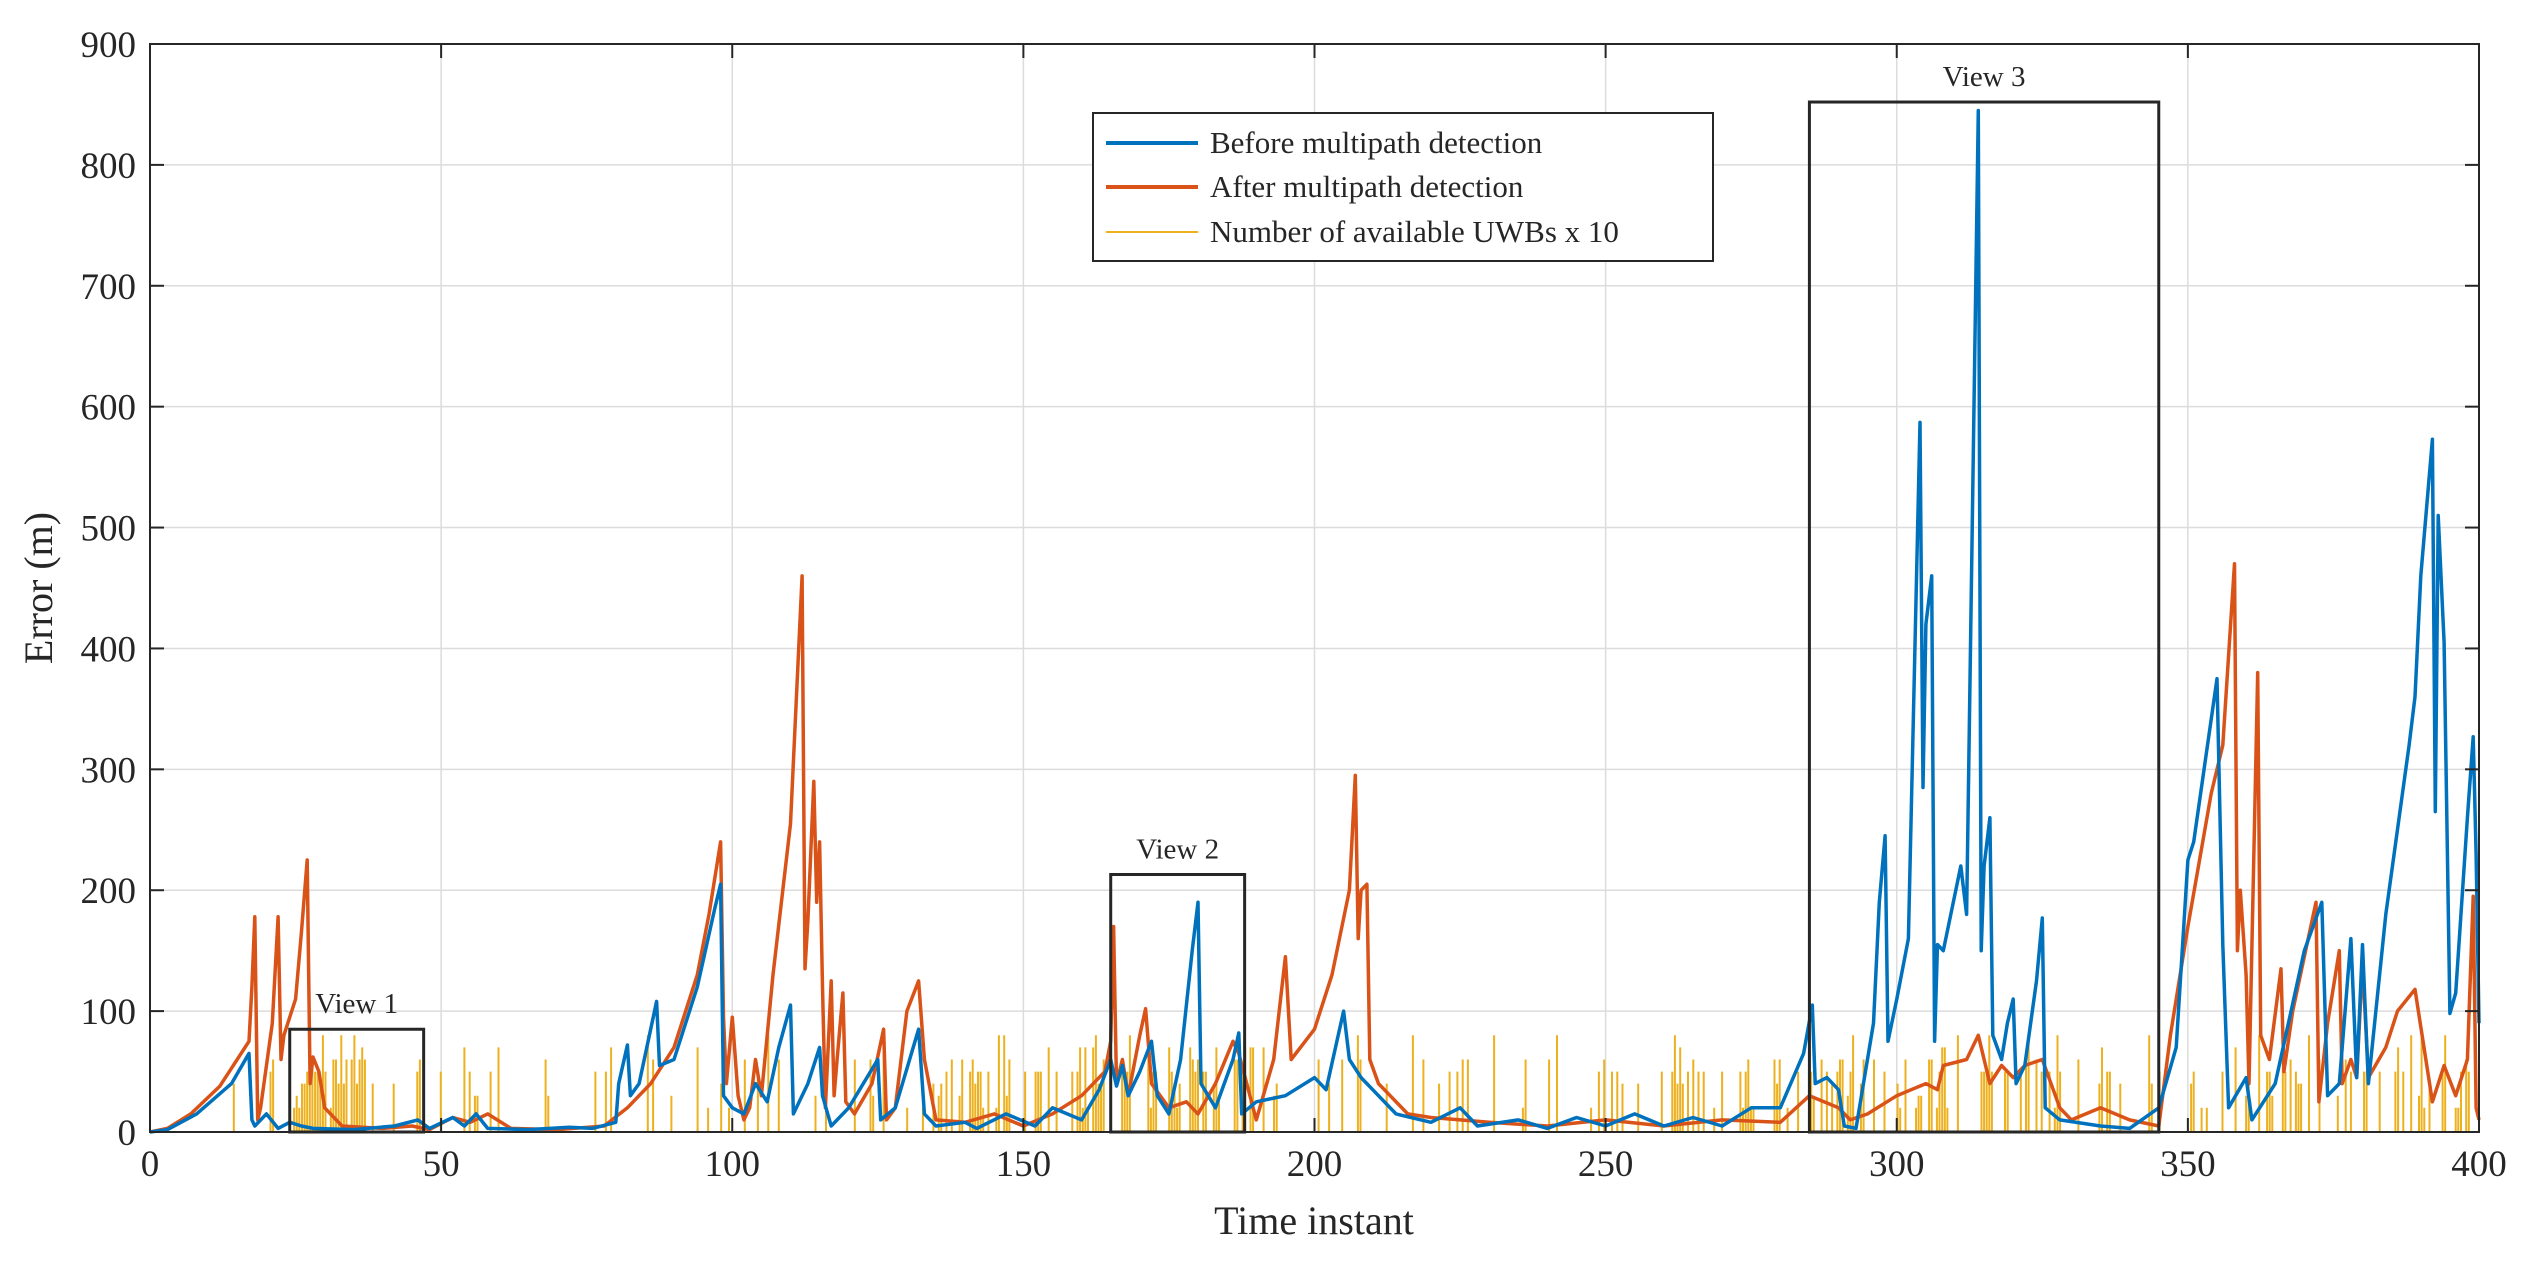  What do you see at coordinates (109, 287) in the screenshot?
I see `y-tick-label: 700` at bounding box center [109, 287].